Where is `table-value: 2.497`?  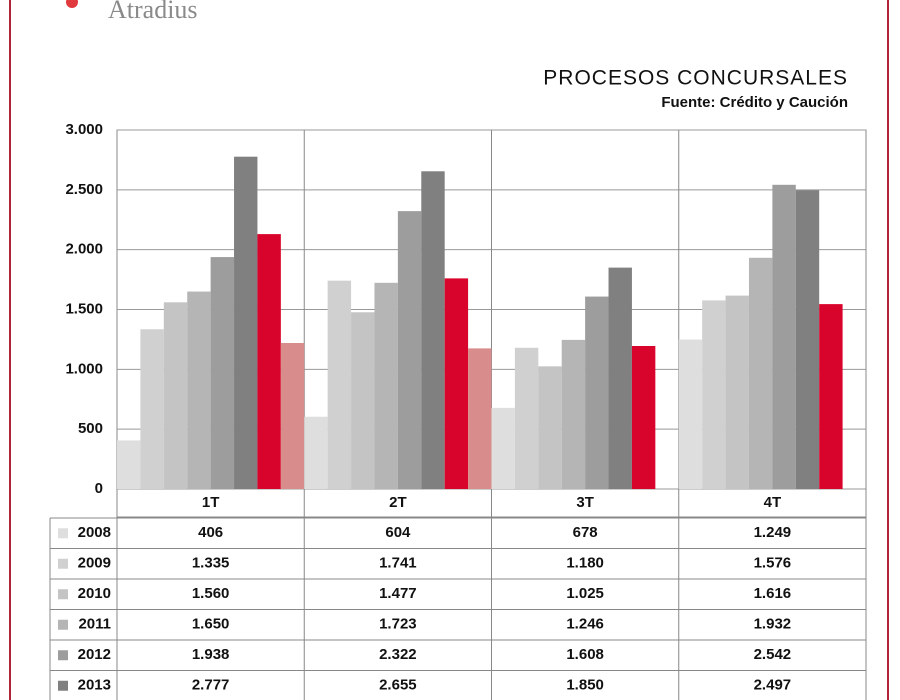
table-value: 2.497 is located at coordinates (773, 685).